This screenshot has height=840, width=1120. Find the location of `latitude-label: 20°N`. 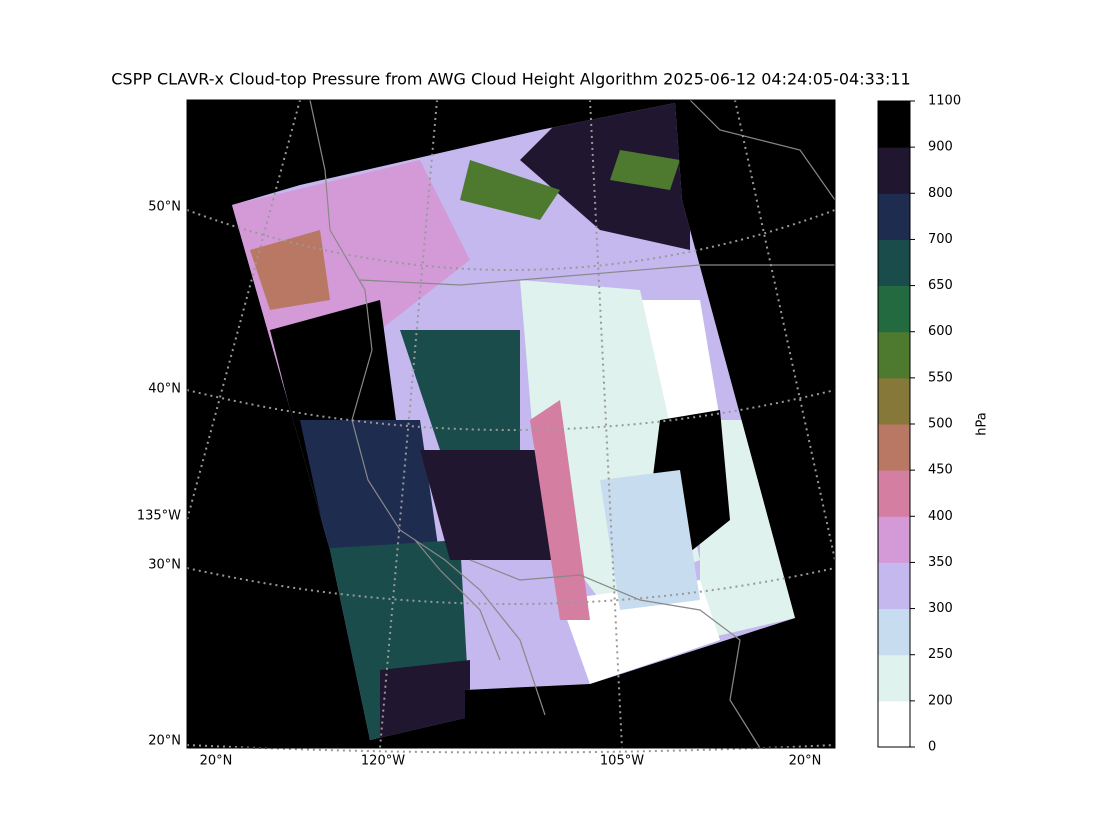

latitude-label: 20°N is located at coordinates (164, 741).